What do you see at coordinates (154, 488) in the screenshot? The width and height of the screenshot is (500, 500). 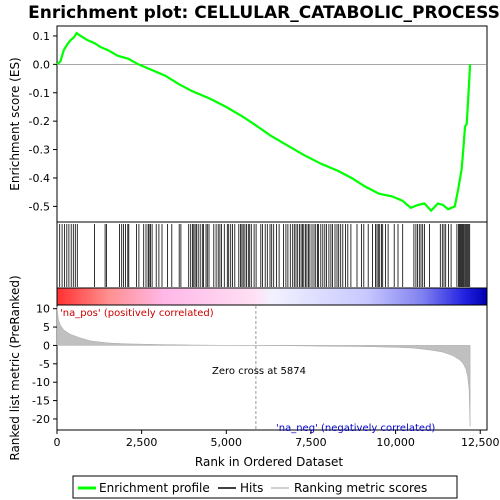 I see `legend-enrichment-label: Enrichment profile` at bounding box center [154, 488].